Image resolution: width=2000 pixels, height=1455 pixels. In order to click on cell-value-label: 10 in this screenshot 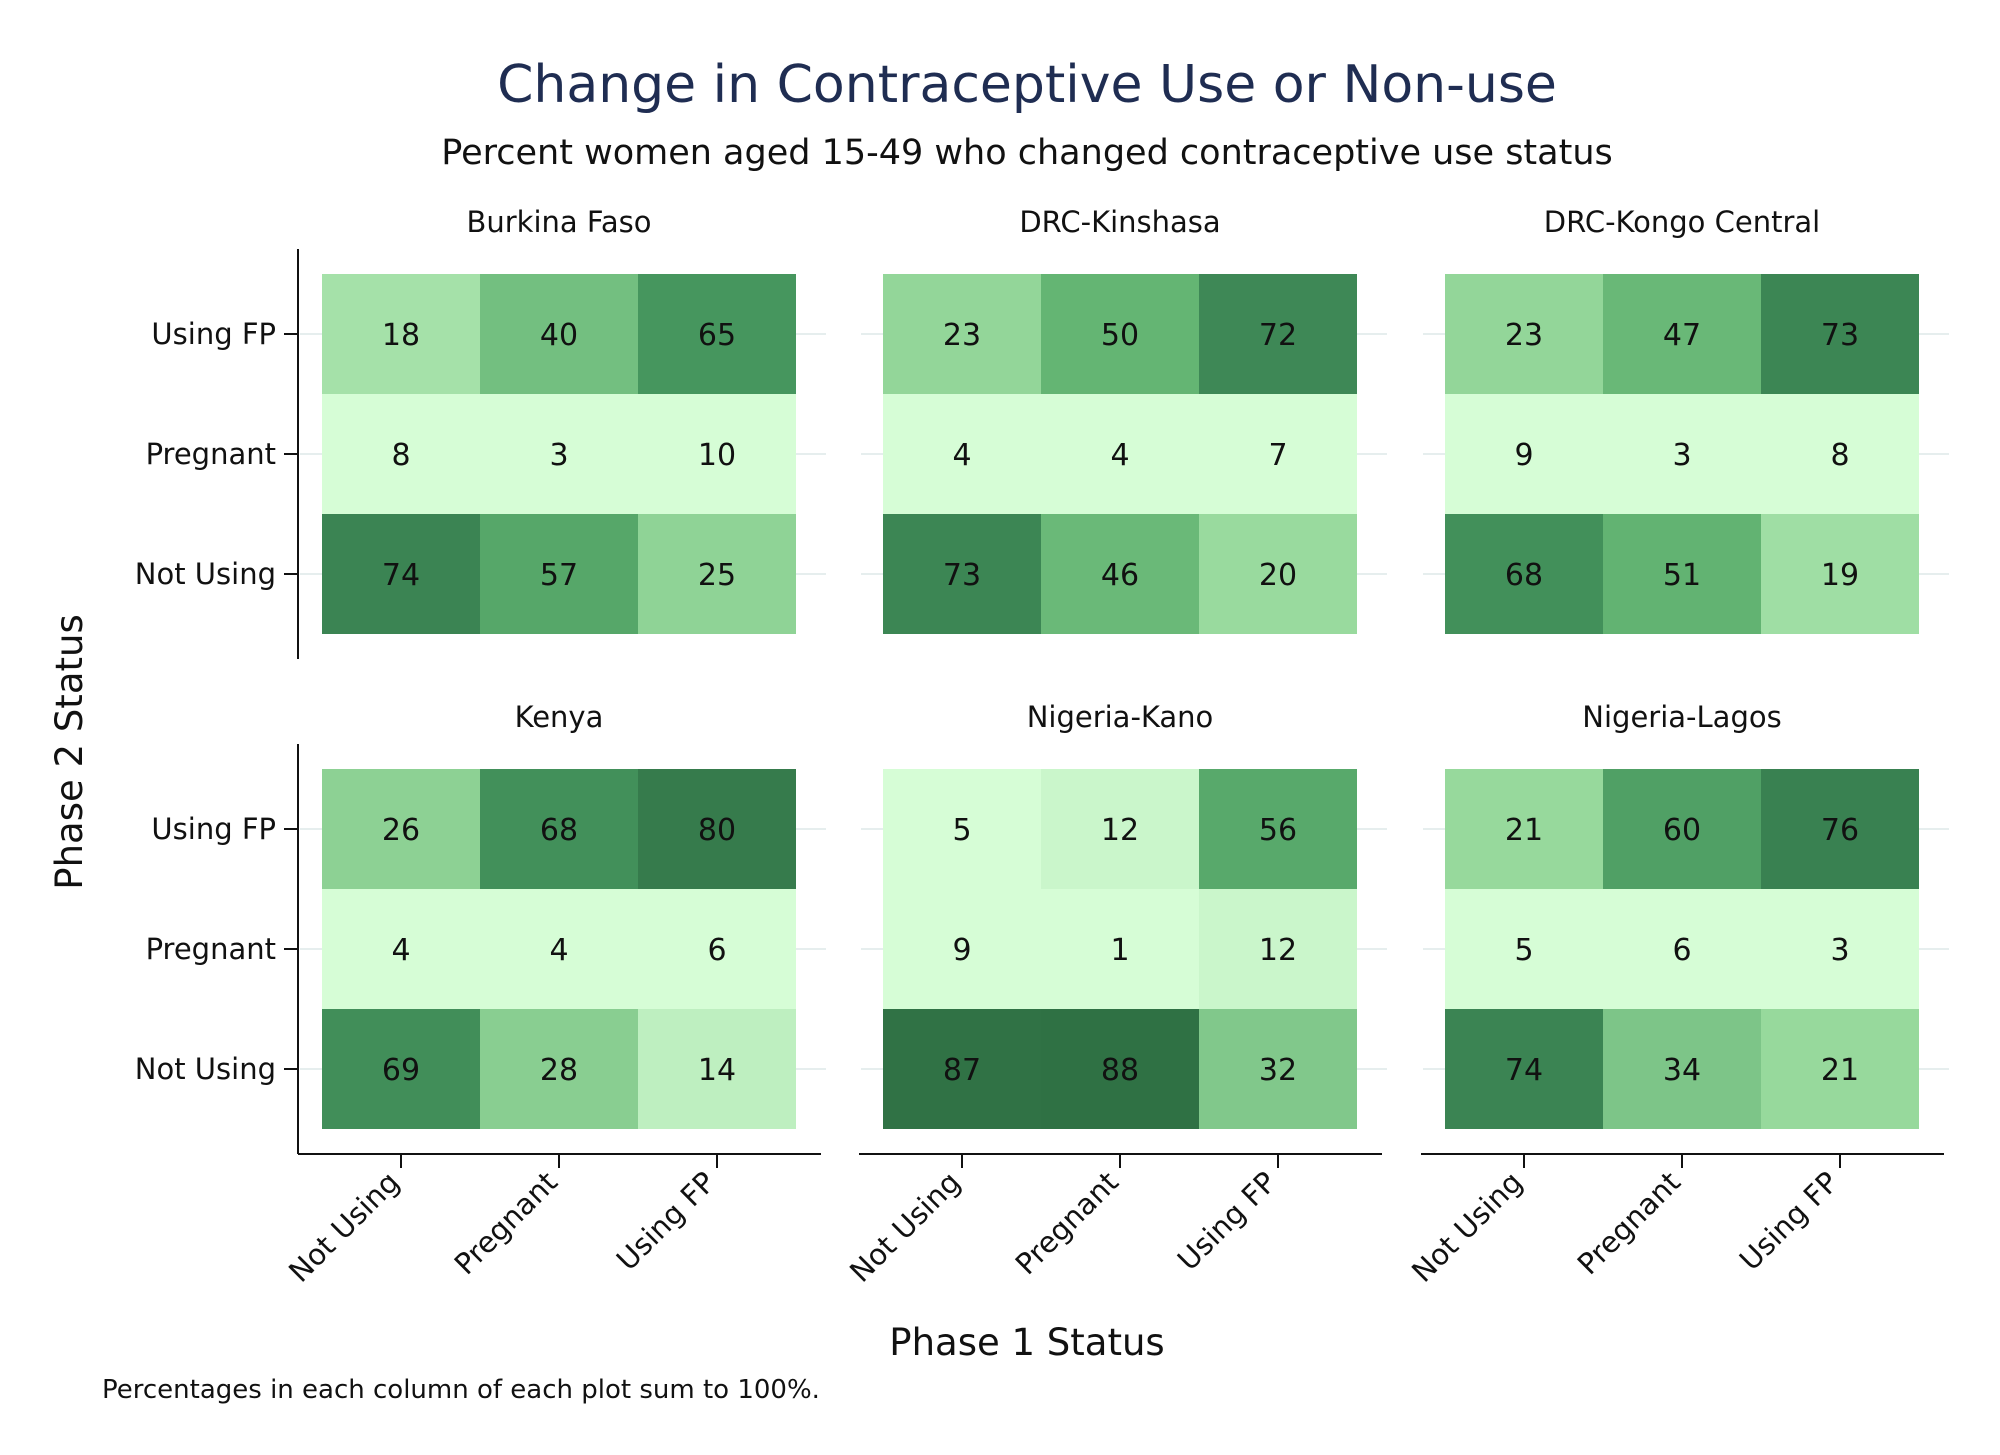, I will do `click(717, 455)`.